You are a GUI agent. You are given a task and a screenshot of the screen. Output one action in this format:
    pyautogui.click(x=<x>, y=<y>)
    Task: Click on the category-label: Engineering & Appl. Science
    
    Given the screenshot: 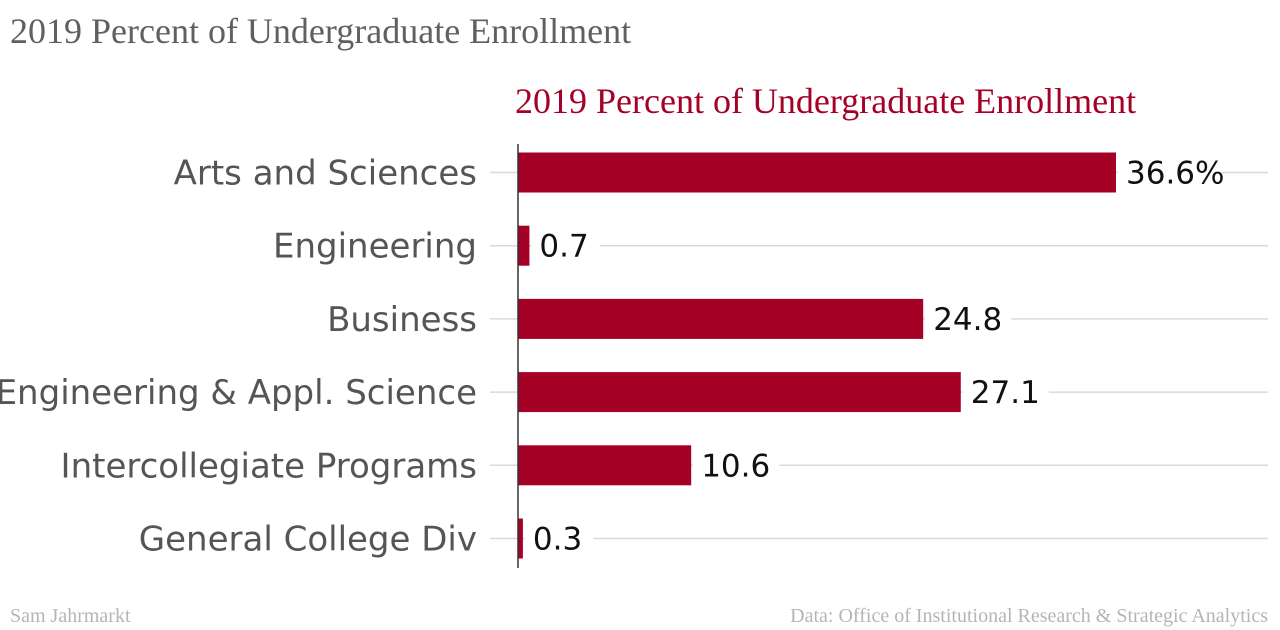 What is the action you would take?
    pyautogui.click(x=238, y=393)
    